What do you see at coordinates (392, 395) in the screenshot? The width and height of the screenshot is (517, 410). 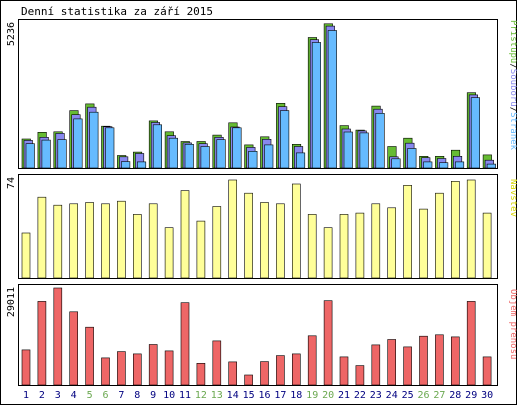 I see `day-label: 24` at bounding box center [392, 395].